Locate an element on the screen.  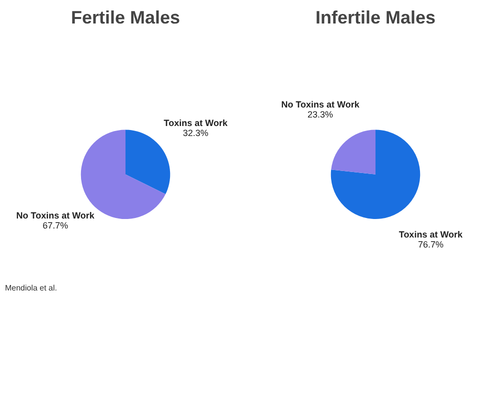
chart-title: Fertile Males is located at coordinates (125, 18).